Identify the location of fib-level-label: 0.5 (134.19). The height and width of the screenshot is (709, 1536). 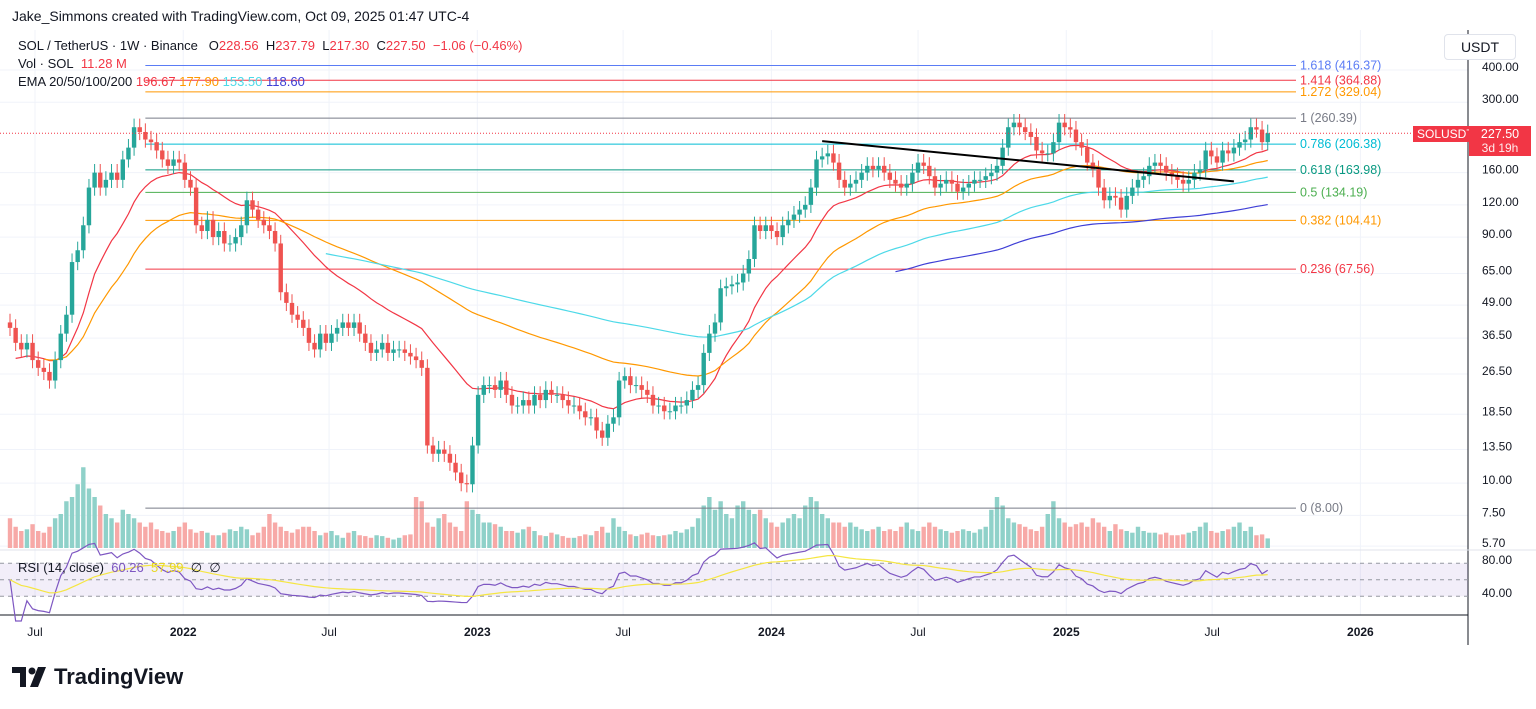
(1333, 192).